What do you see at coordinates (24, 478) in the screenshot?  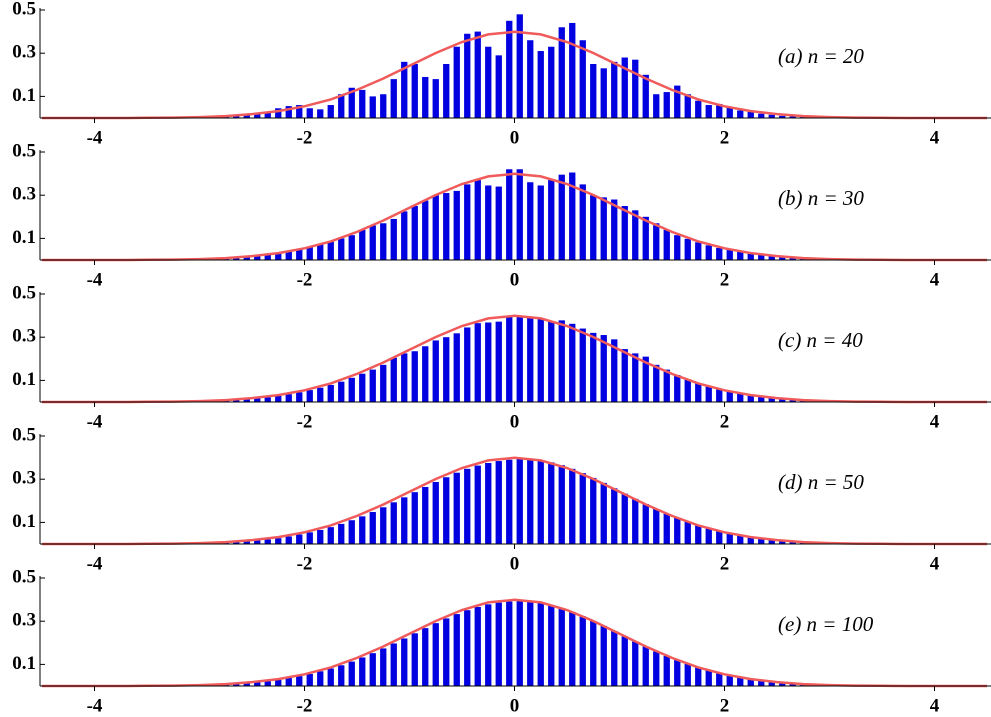 I see `y-tick-label: 0.3` at bounding box center [24, 478].